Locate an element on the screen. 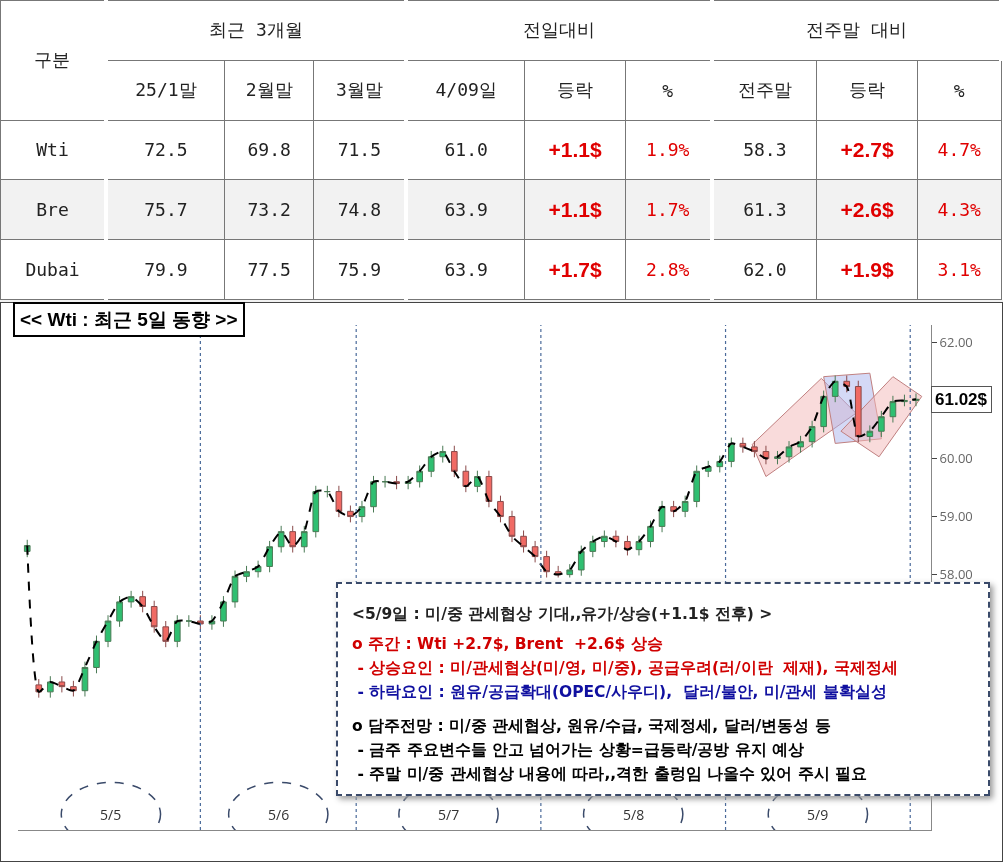 This screenshot has height=862, width=1003. annotation: - 주말 미/중 관세협상 내용에 따라,,격한 출렁임 나올수 있어 주시 필요 is located at coordinates (612, 774).